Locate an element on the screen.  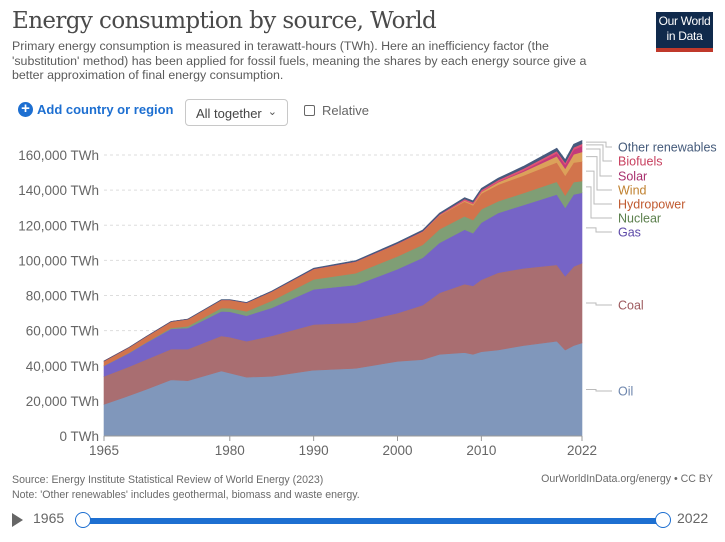
timeline: 1965 2022 is located at coordinates (362, 520).